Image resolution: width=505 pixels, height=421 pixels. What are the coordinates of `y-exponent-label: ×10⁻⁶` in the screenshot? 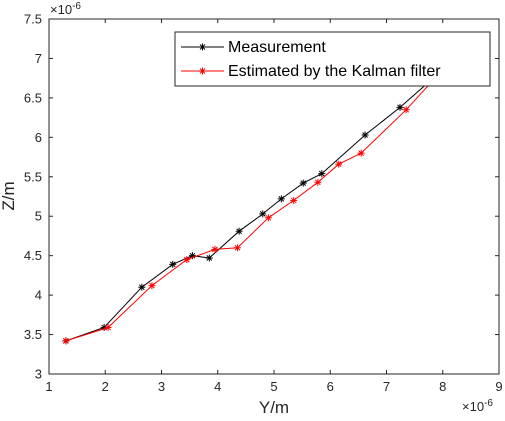 It's located at (65, 9).